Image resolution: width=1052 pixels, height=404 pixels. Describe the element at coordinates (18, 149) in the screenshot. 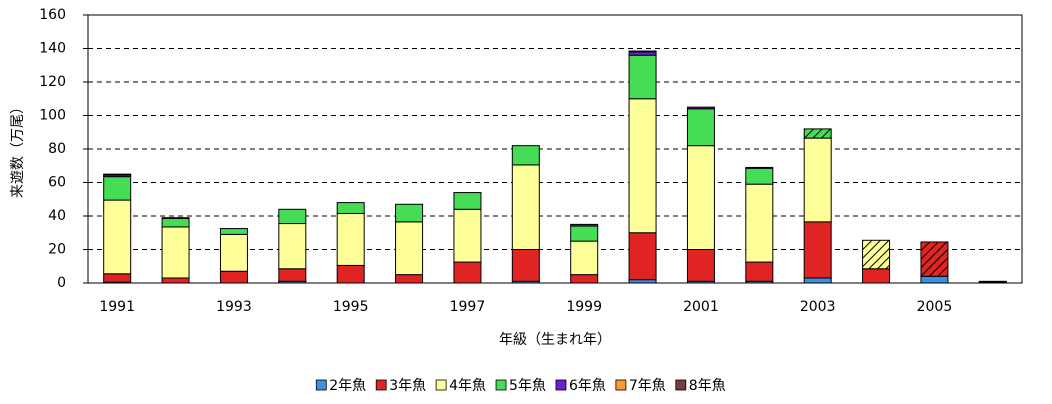

I see `y-axis-title: 来遊数（万尾）` at that location.